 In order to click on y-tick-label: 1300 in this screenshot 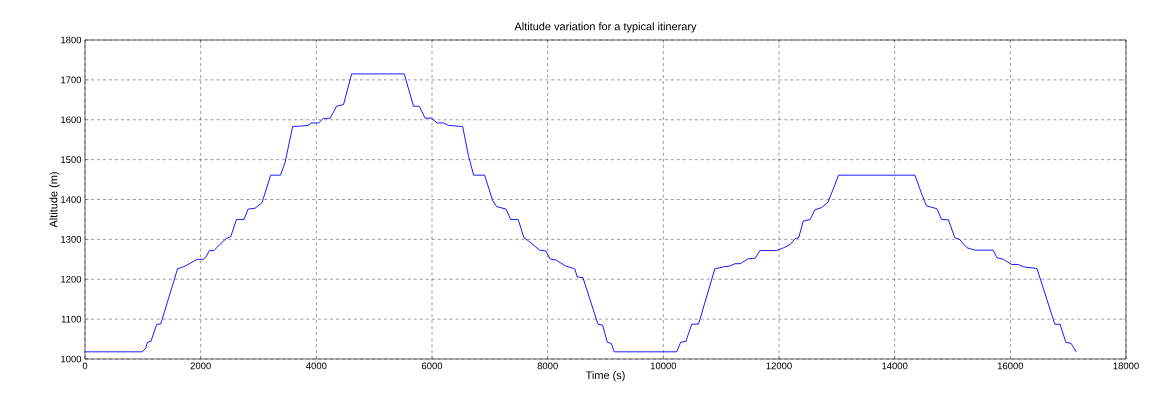, I will do `click(71, 239)`.